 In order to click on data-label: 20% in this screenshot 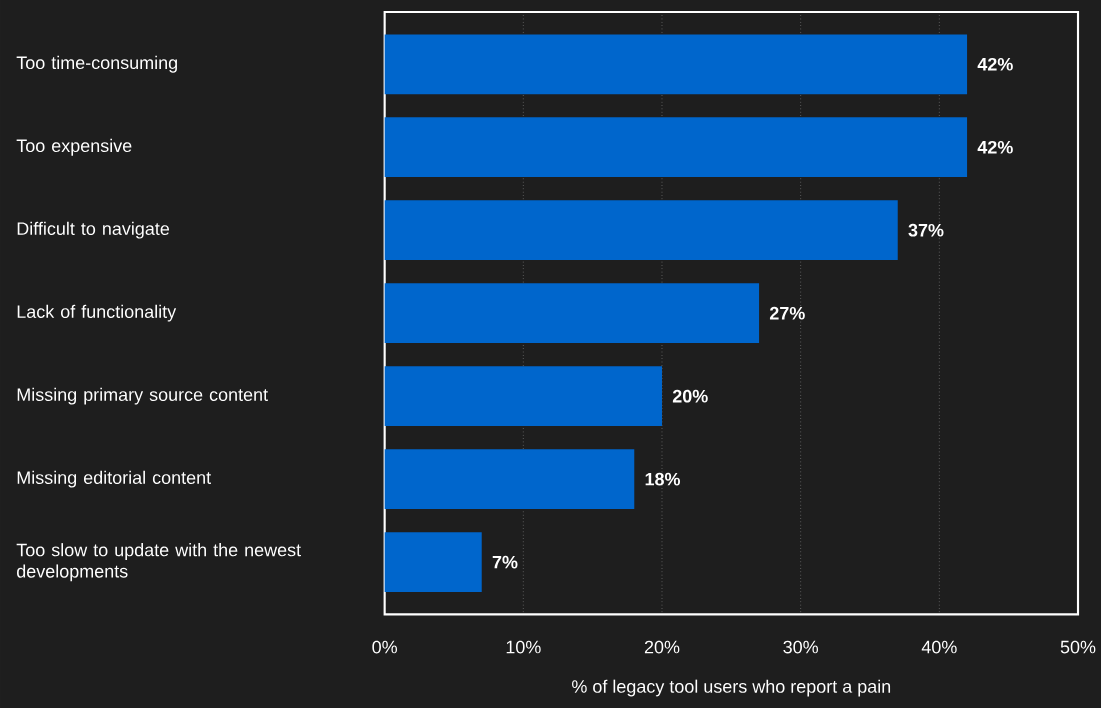, I will do `click(690, 396)`.